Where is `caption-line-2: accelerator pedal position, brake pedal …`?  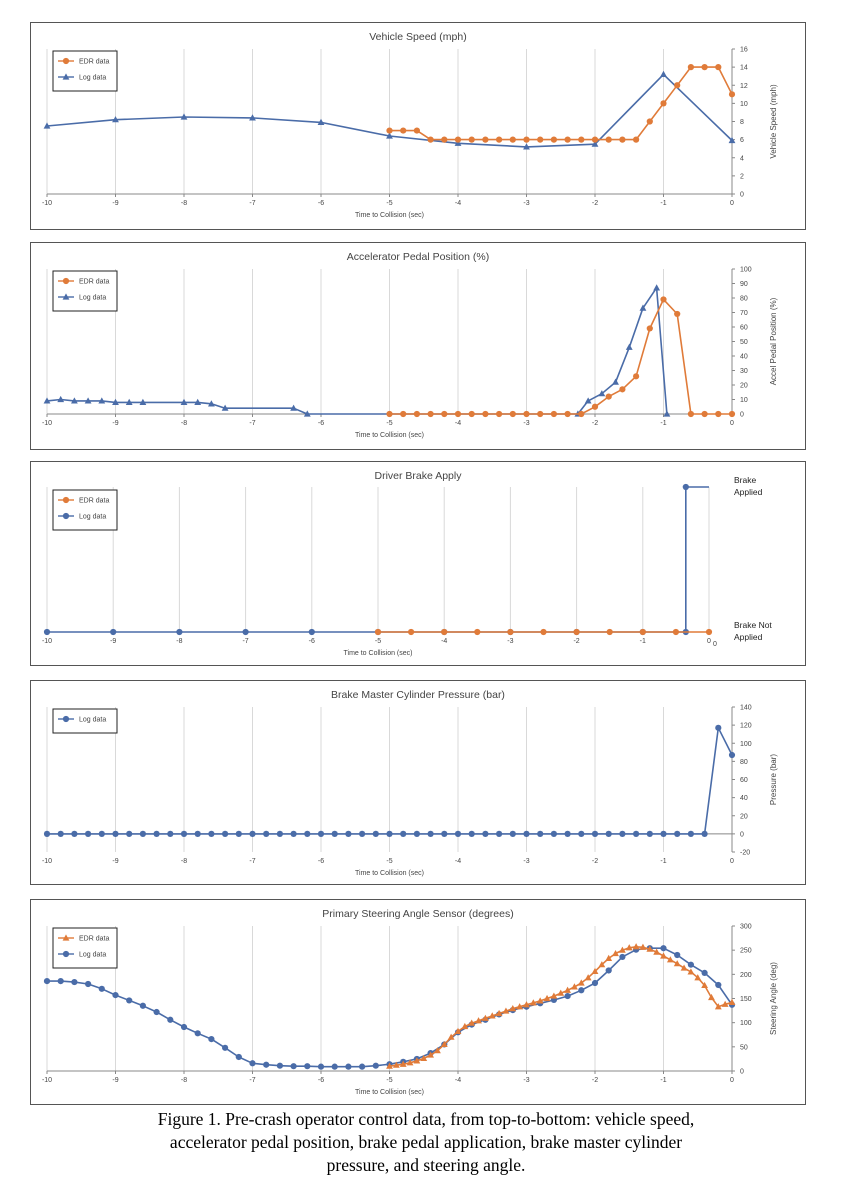
caption-line-2: accelerator pedal position, brake pedal … is located at coordinates (426, 1142).